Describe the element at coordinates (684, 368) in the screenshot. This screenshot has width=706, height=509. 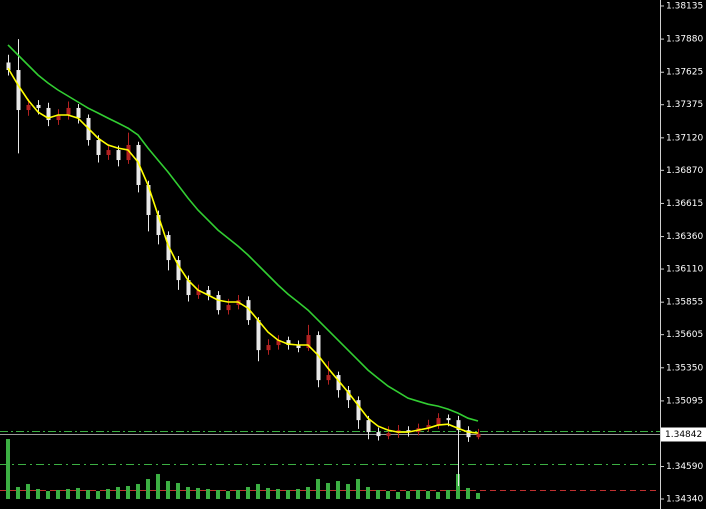
I see `y-tick-label: 1.35350` at that location.